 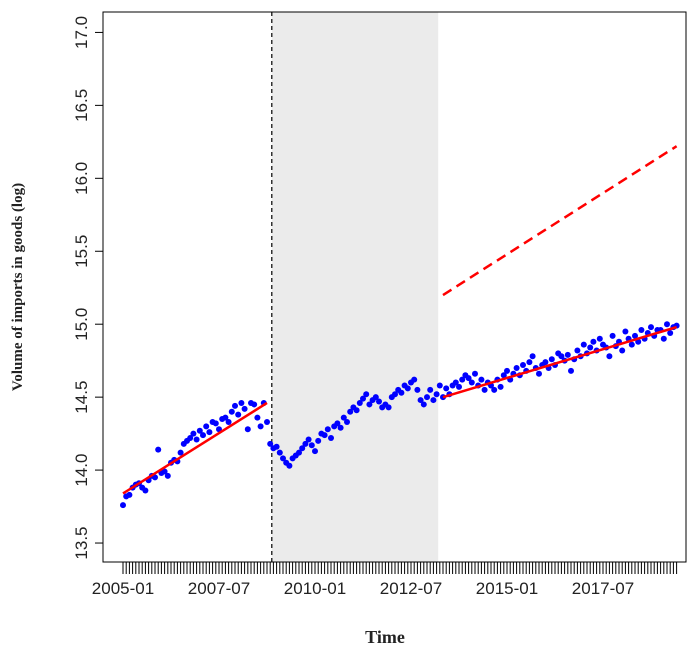 What do you see at coordinates (315, 588) in the screenshot?
I see `x-tick-label: 2010-01` at bounding box center [315, 588].